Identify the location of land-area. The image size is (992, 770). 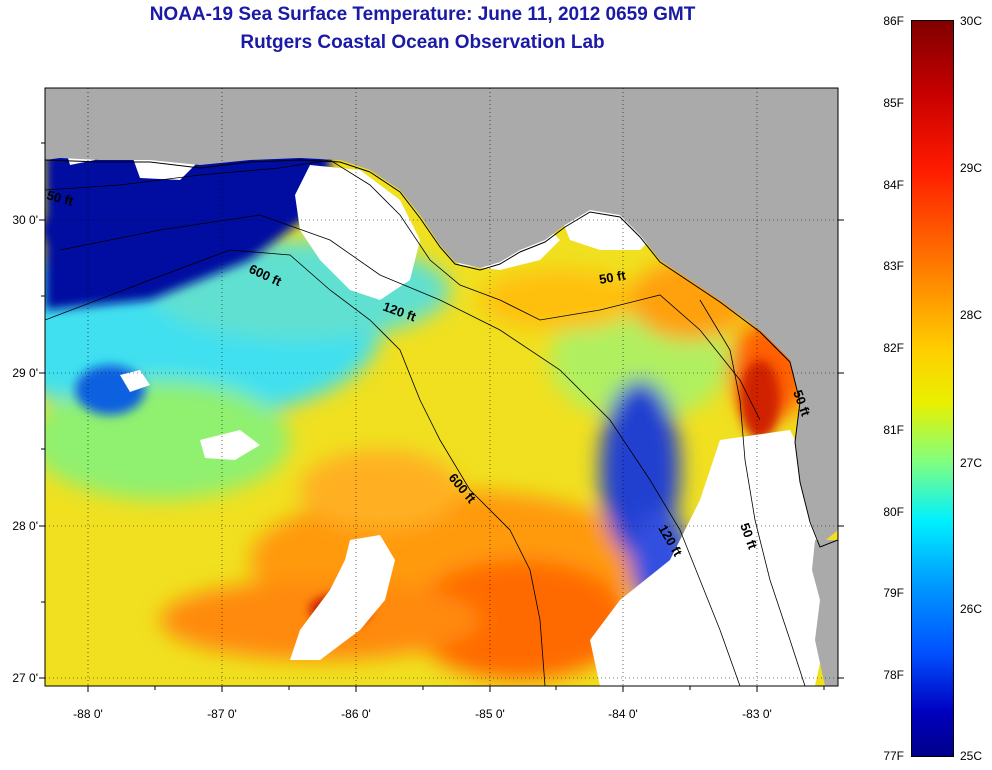
(825, 613).